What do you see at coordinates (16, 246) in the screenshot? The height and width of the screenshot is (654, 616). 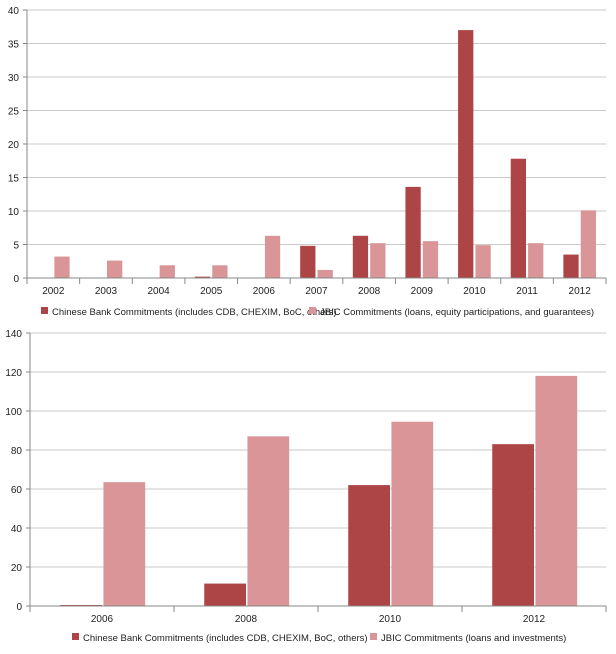 I see `y-tick-label: 5` at bounding box center [16, 246].